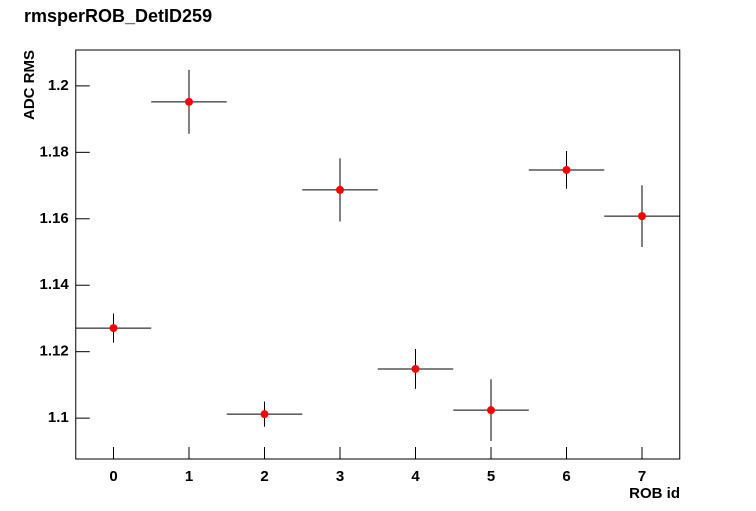 This screenshot has width=756, height=511. What do you see at coordinates (415, 476) in the screenshot?
I see `x-tick-label: 4` at bounding box center [415, 476].